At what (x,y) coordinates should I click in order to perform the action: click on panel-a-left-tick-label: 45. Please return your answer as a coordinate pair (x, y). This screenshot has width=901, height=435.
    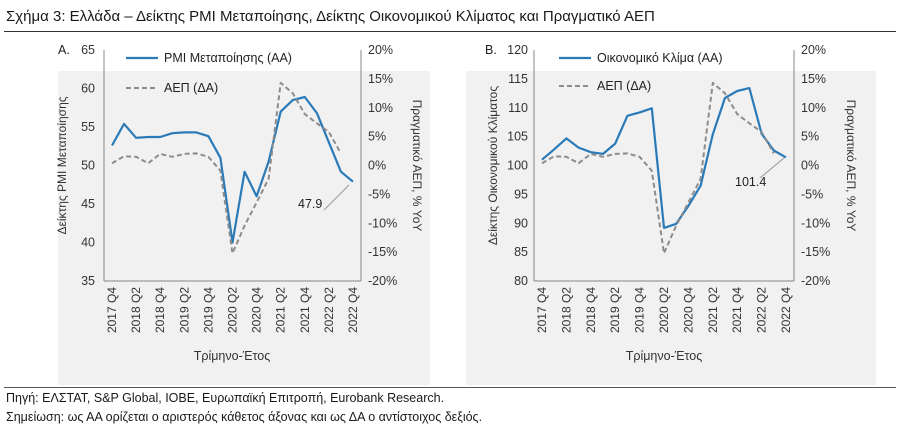
    Looking at the image, I should click on (88, 204).